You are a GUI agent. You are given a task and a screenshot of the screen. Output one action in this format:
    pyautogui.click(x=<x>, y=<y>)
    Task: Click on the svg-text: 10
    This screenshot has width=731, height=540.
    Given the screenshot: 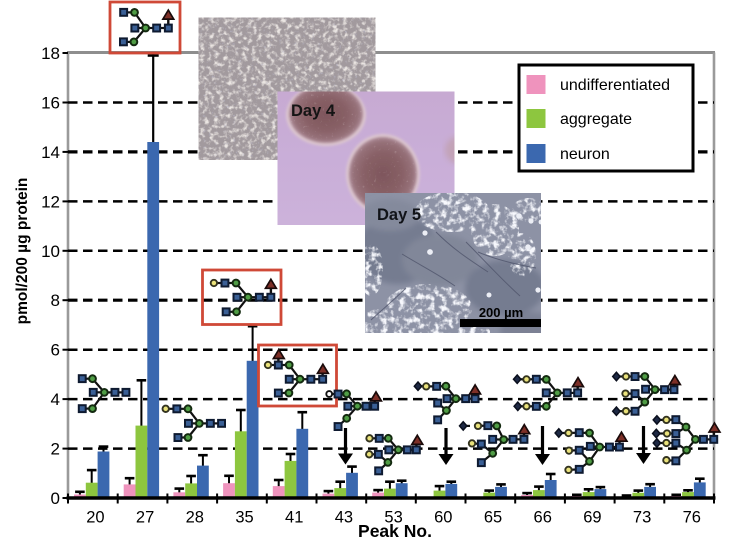 What is the action you would take?
    pyautogui.click(x=50, y=251)
    